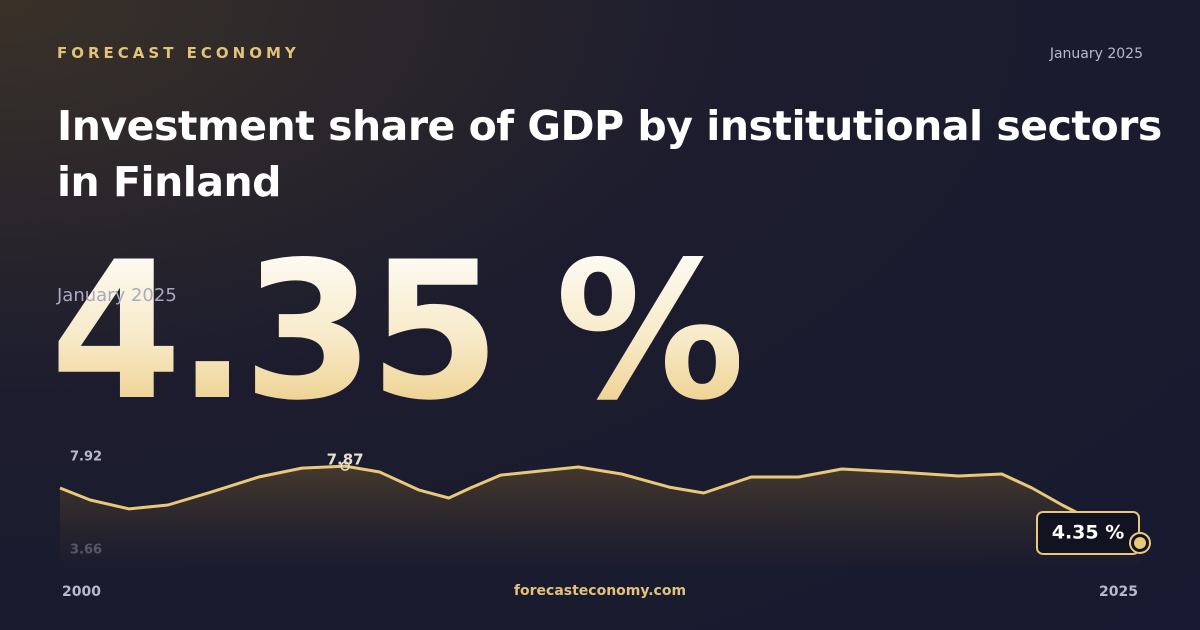  Describe the element at coordinates (86, 457) in the screenshot. I see `y-tick-label: 7.92` at that location.